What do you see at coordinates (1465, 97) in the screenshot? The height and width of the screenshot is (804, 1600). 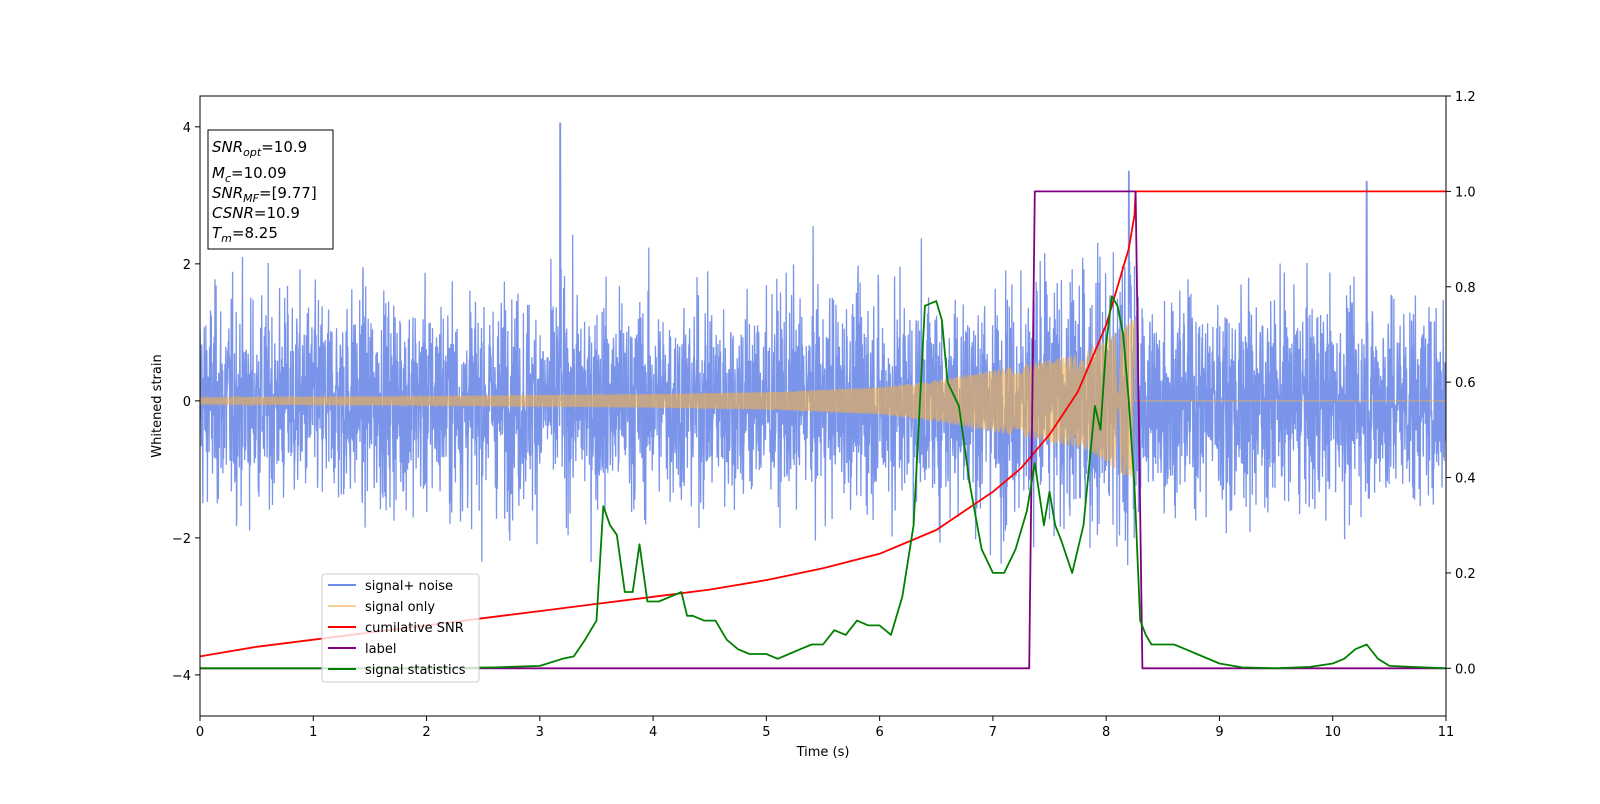 I see `y-right-tick-label: 1.2` at bounding box center [1465, 97].